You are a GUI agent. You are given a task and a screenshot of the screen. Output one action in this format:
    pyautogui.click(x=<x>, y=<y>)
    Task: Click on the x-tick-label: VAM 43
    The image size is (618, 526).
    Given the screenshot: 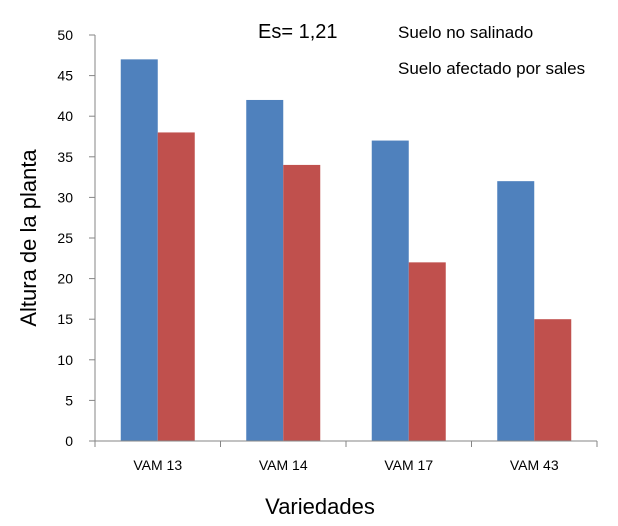 What is the action you would take?
    pyautogui.click(x=534, y=465)
    